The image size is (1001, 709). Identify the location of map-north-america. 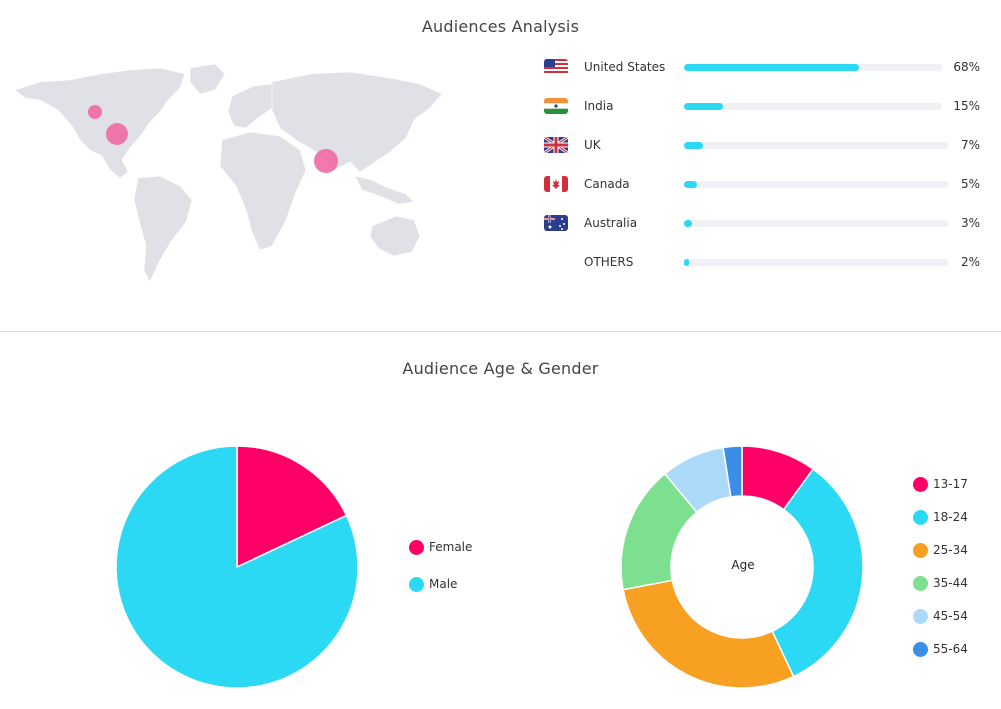
(100, 123).